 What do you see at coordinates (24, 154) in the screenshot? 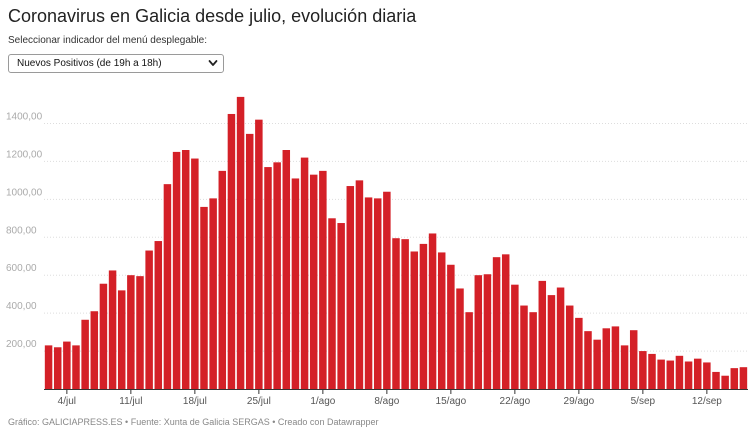
I see `y-tick-label: 1200,00` at bounding box center [24, 154].